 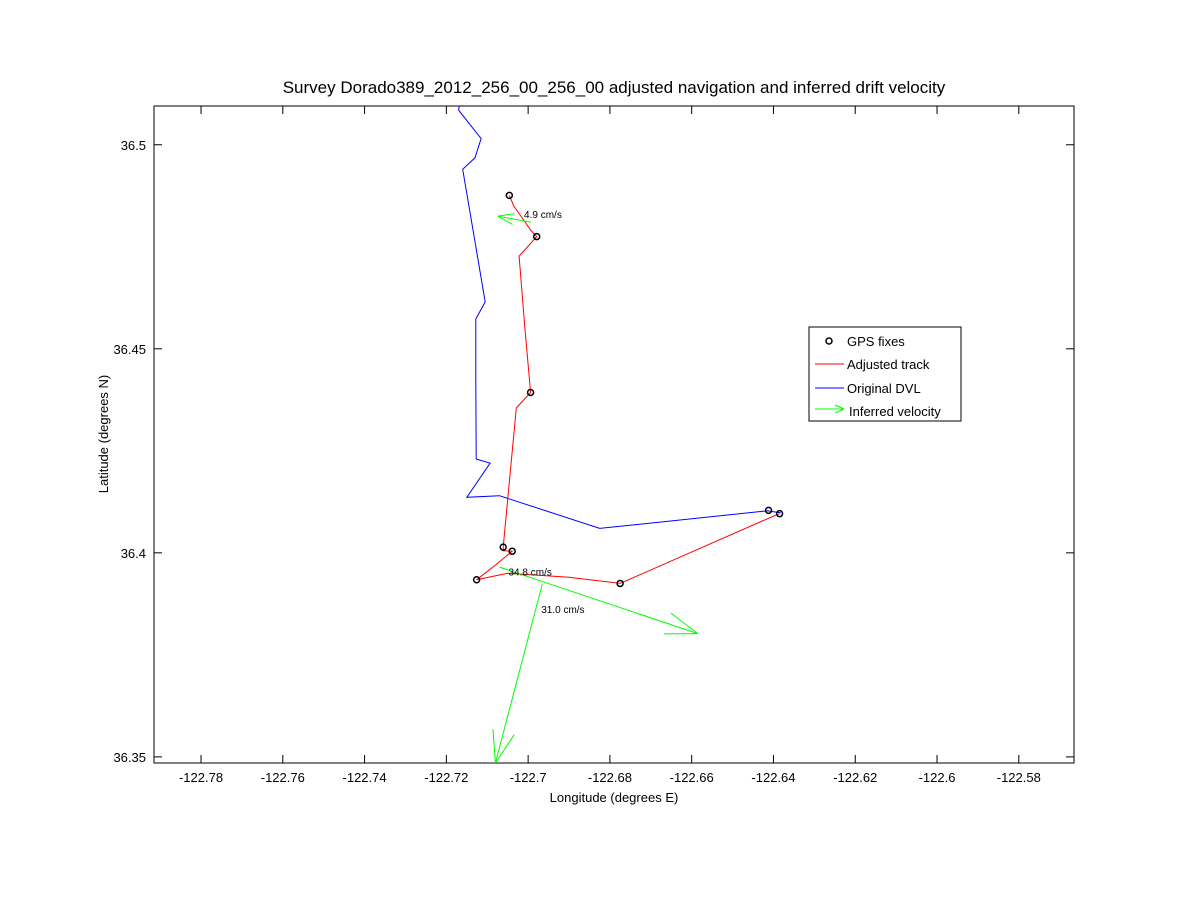 What do you see at coordinates (855, 777) in the screenshot?
I see `x-tick-label: -122.62` at bounding box center [855, 777].